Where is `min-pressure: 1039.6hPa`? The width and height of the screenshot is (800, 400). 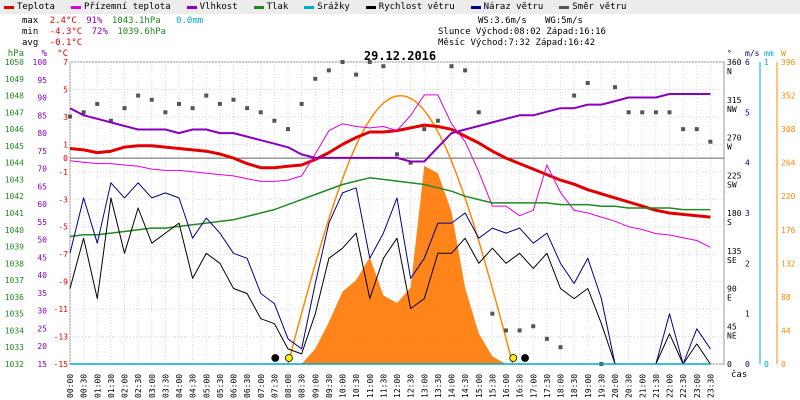
min-pressure: 1039.6hPa is located at coordinates (142, 32).